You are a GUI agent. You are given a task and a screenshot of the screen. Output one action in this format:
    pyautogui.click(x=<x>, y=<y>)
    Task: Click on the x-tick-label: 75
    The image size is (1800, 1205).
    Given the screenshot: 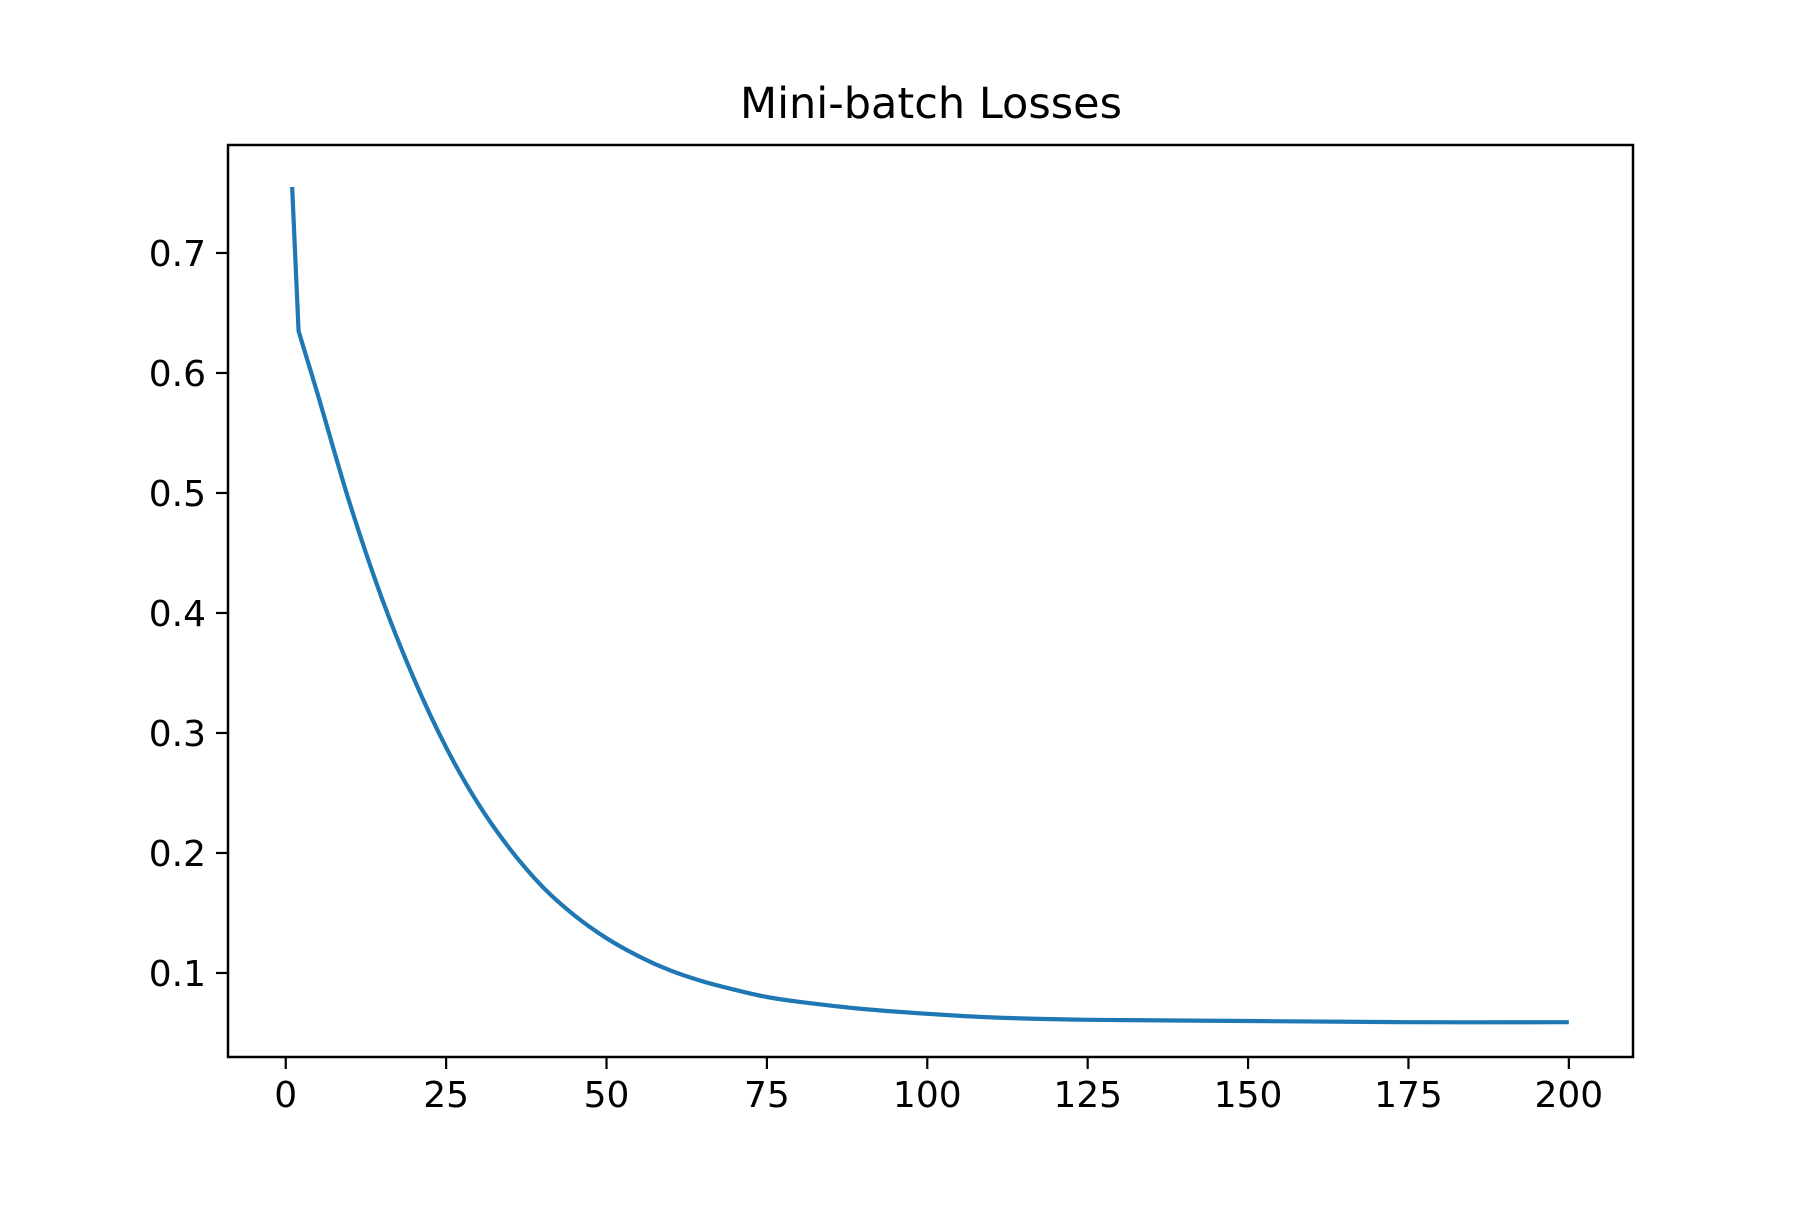 What is the action you would take?
    pyautogui.click(x=767, y=1095)
    